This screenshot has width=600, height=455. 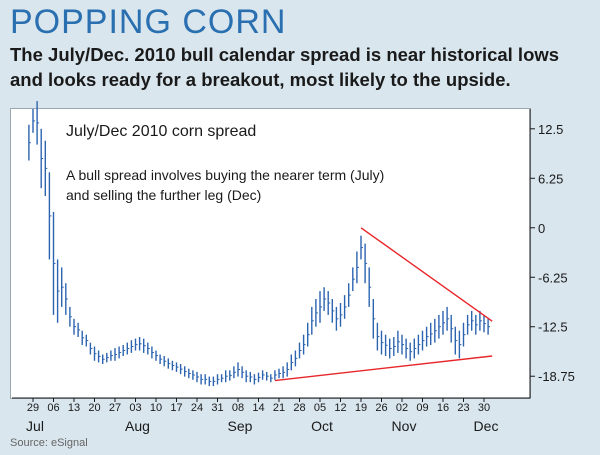 I want to click on month-label: Jul, so click(x=35, y=426).